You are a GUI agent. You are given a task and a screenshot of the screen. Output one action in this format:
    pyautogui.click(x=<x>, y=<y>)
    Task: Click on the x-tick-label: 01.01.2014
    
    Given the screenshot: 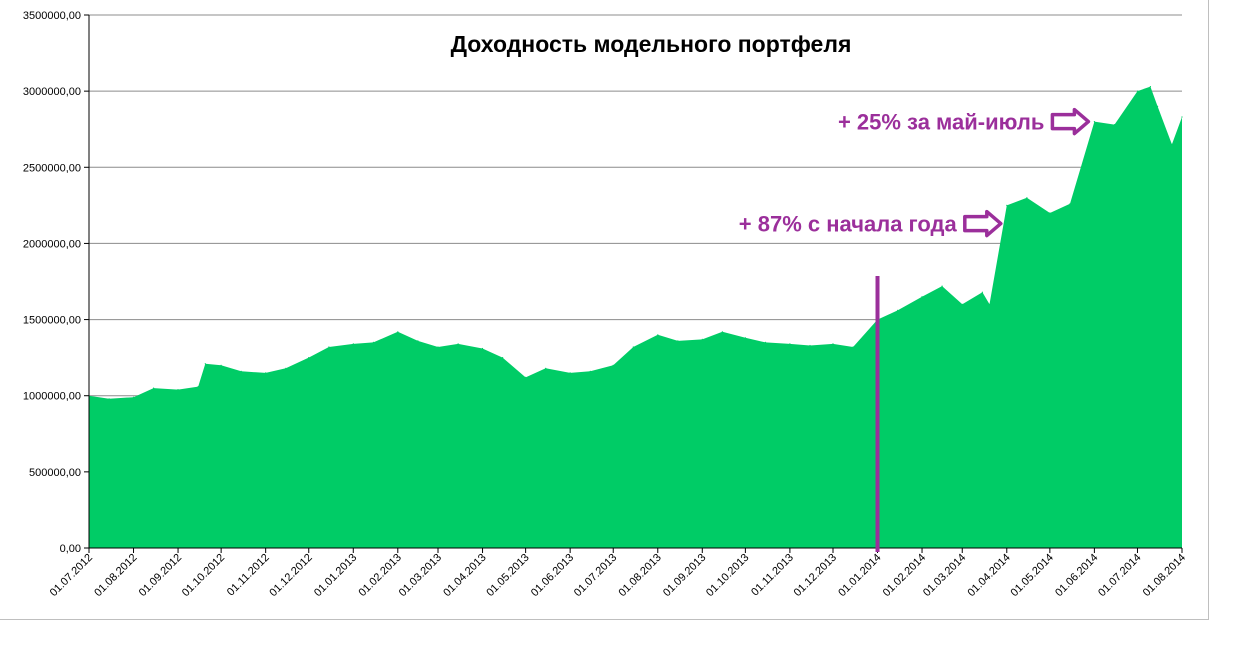 What is the action you would take?
    pyautogui.click(x=859, y=575)
    